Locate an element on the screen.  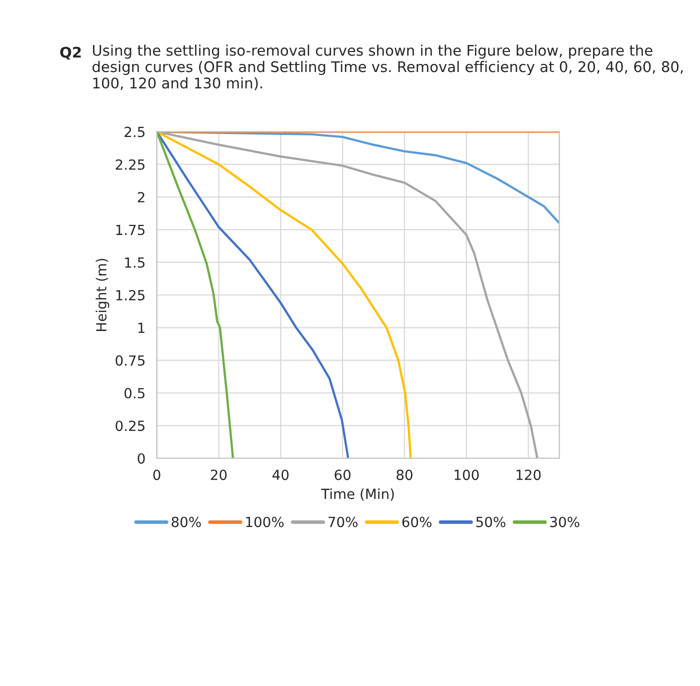
x-tick-label: 0 is located at coordinates (156, 475).